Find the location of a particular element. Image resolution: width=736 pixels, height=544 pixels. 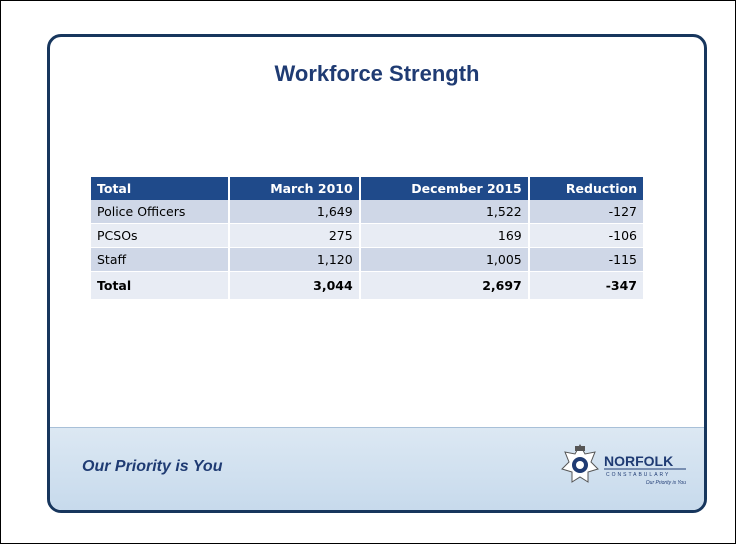

value-cell: 275 is located at coordinates (293, 235).